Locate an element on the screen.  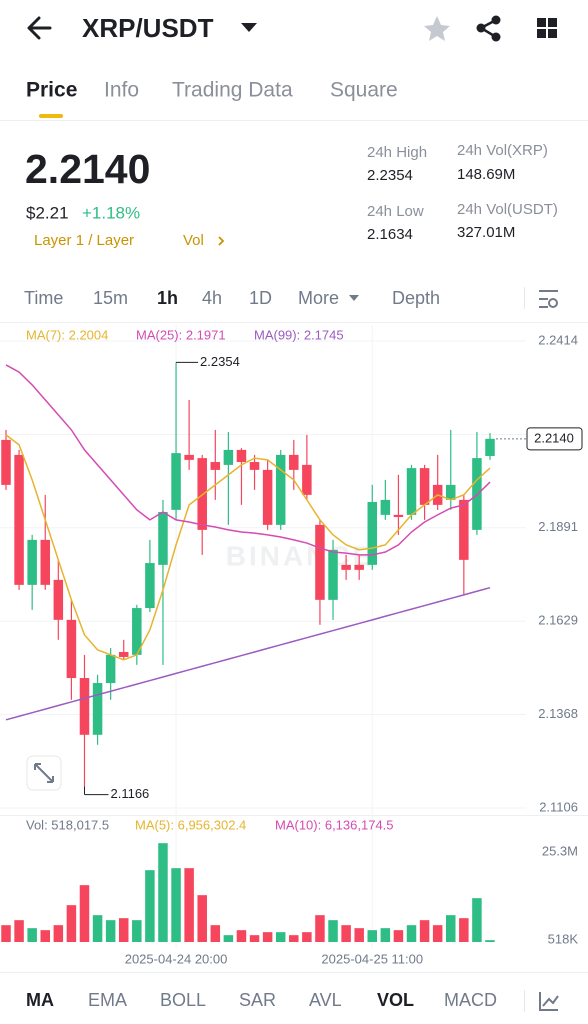
indicator: BOLL is located at coordinates (183, 1000).